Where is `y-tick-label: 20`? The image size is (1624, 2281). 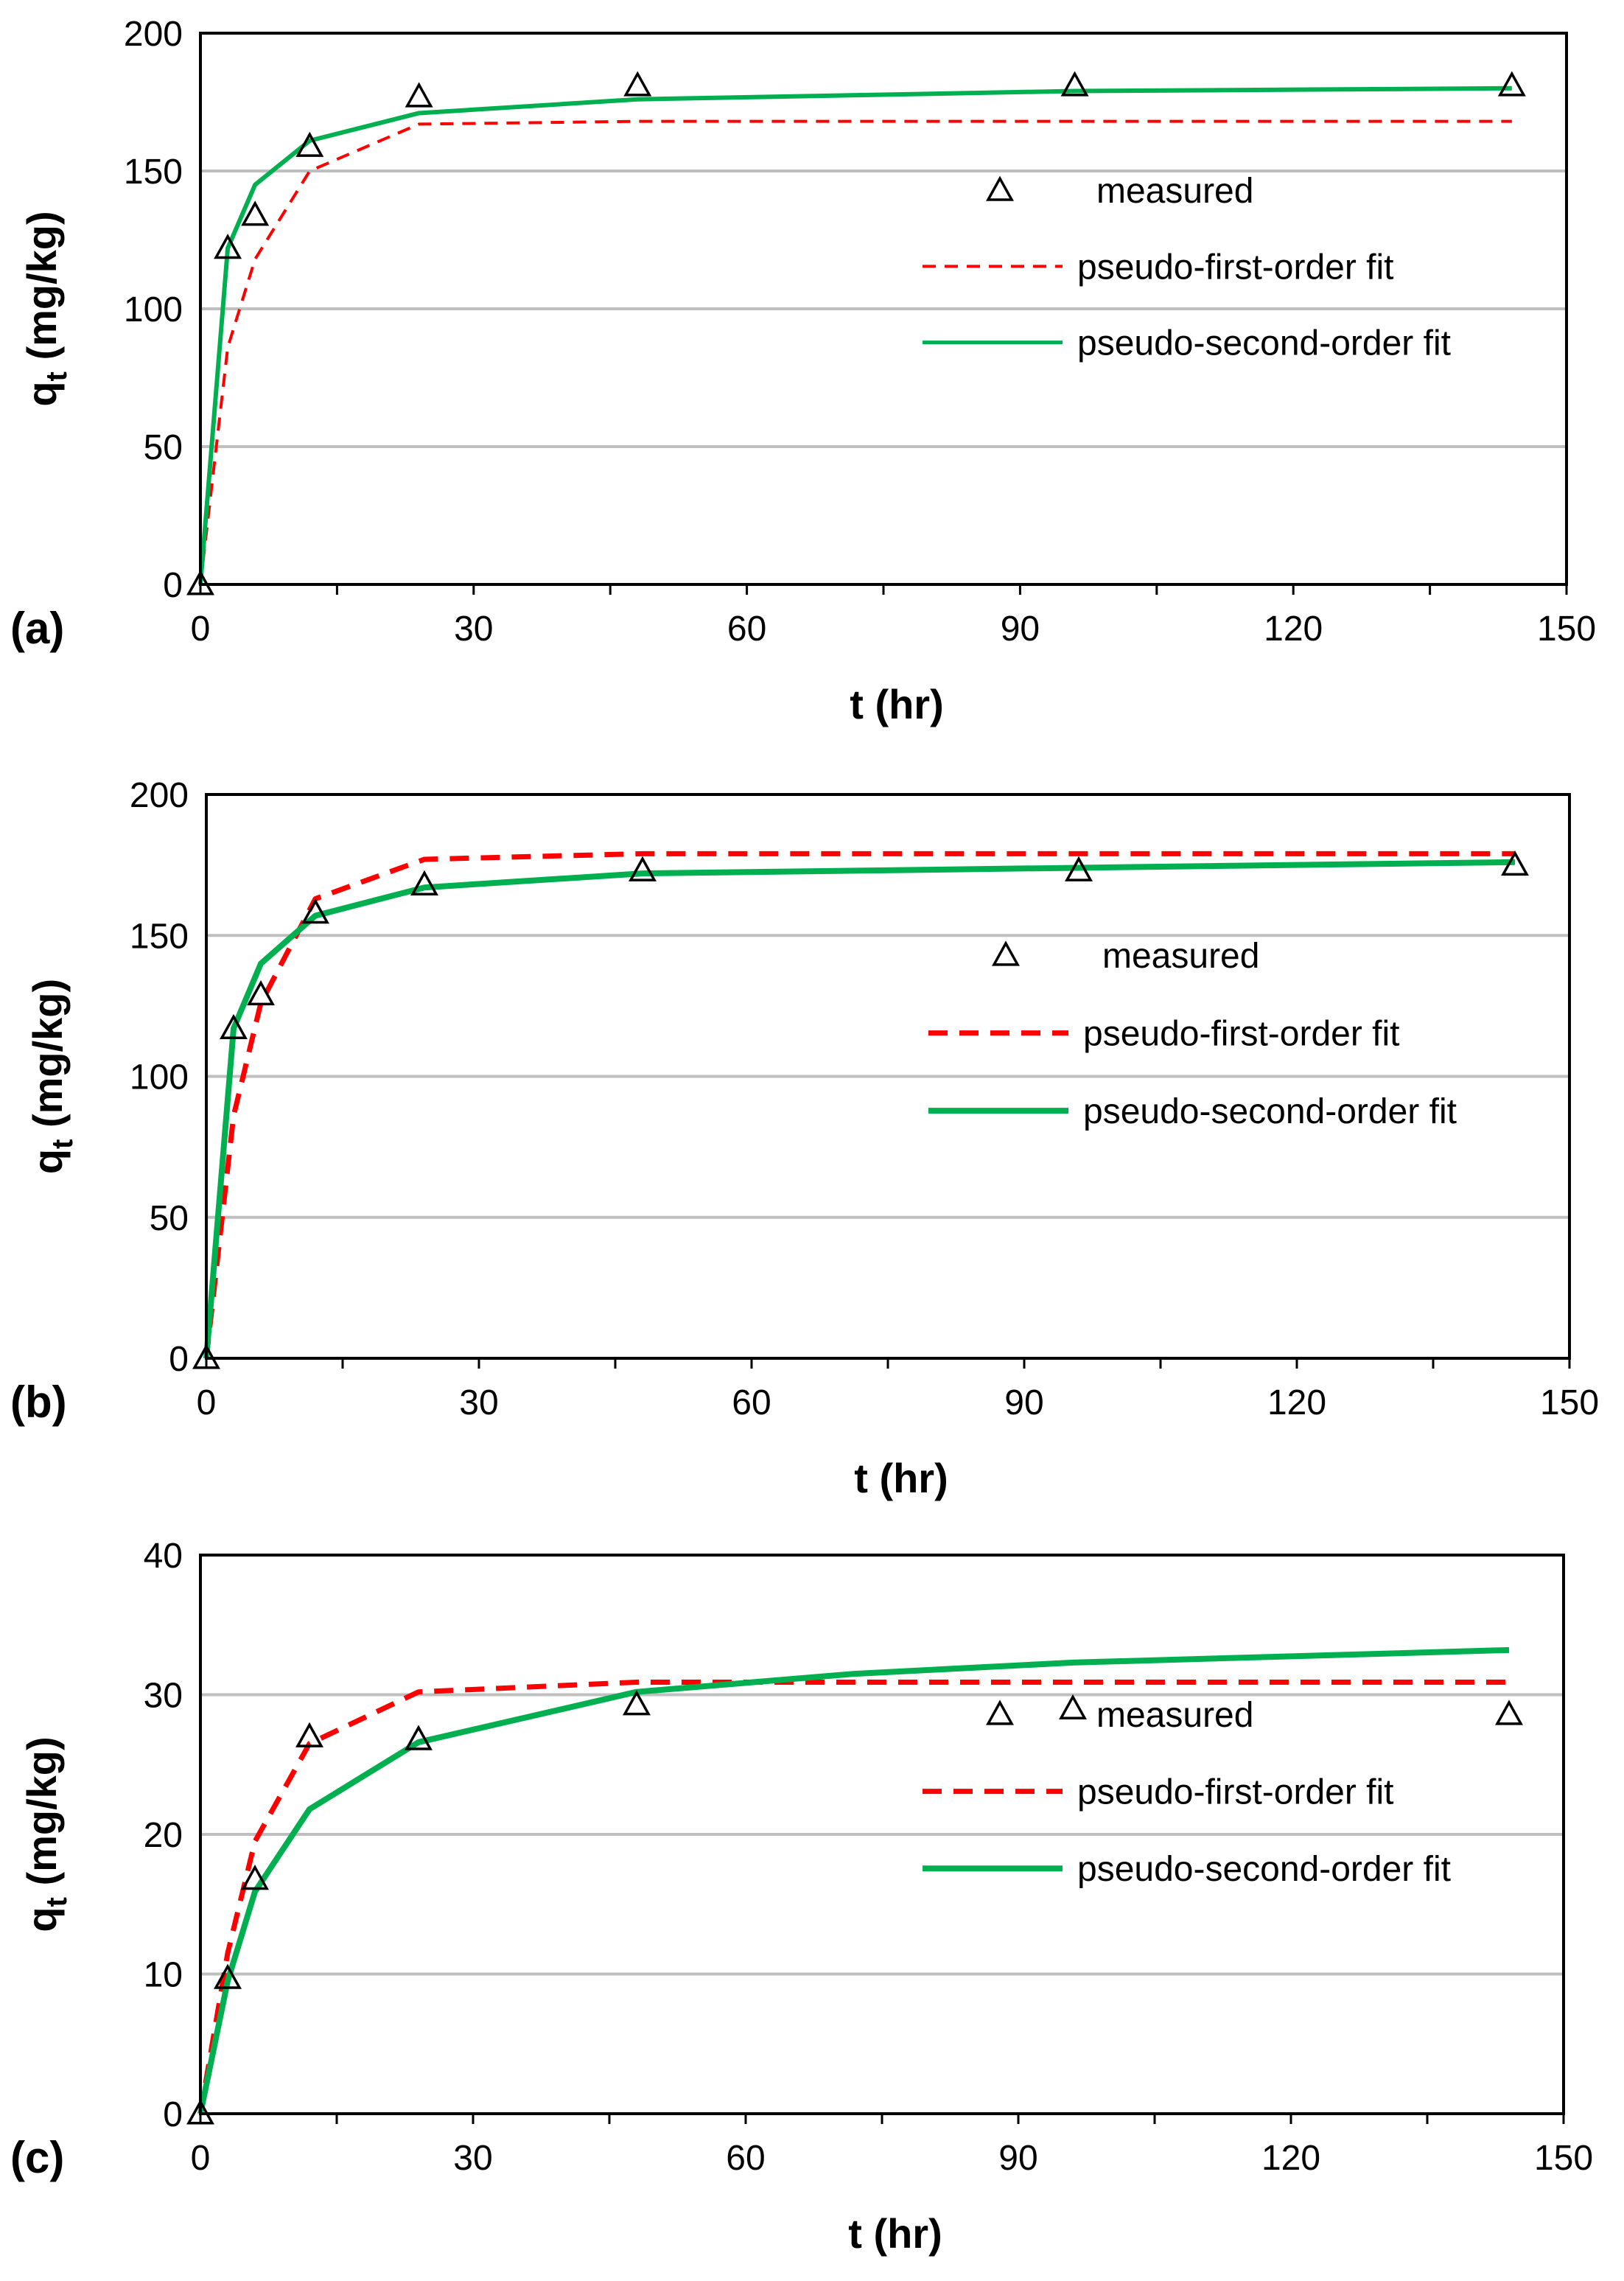
y-tick-label: 20 is located at coordinates (163, 1835).